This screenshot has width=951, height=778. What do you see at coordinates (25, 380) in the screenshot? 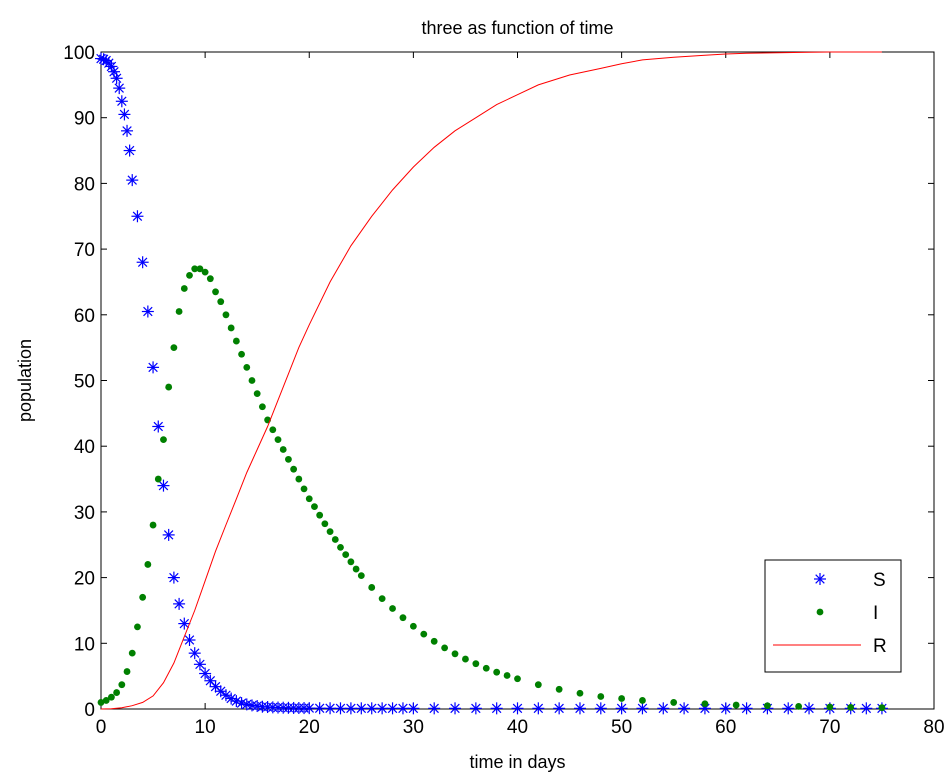
I see `y-axis-label: population` at bounding box center [25, 380].